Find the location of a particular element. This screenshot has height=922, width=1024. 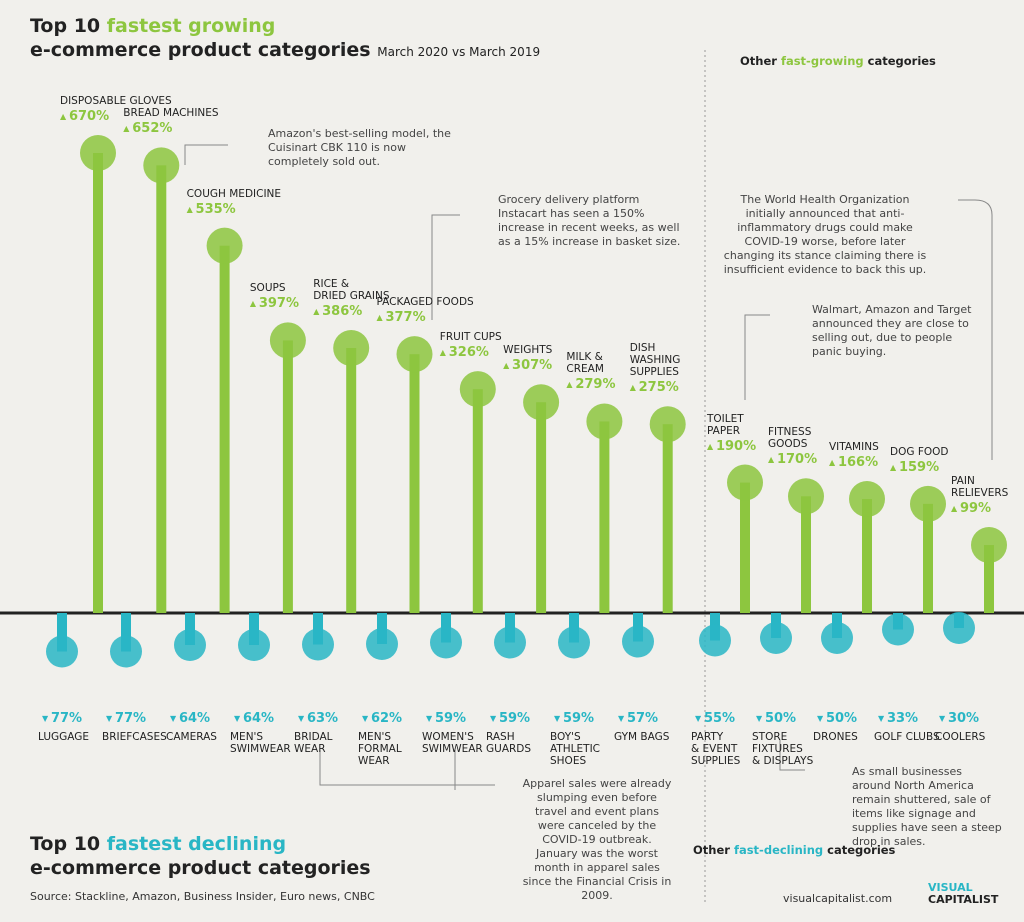

category-label: DISPOSABLE GLOVES is located at coordinates (116, 101).